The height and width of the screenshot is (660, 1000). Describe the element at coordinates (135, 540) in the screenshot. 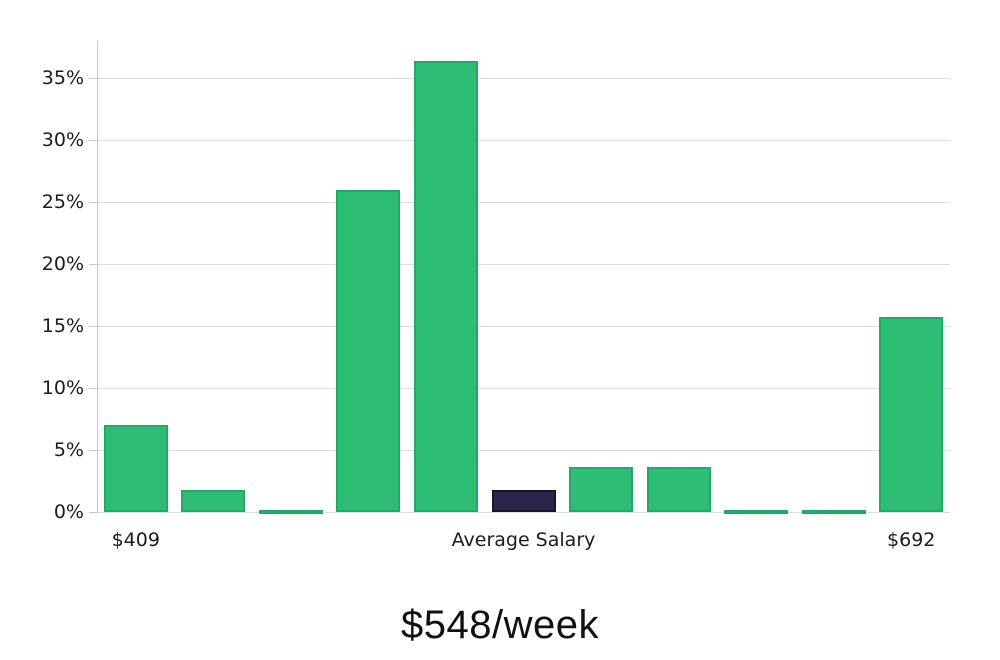

I see `x-tick-label: $409` at that location.